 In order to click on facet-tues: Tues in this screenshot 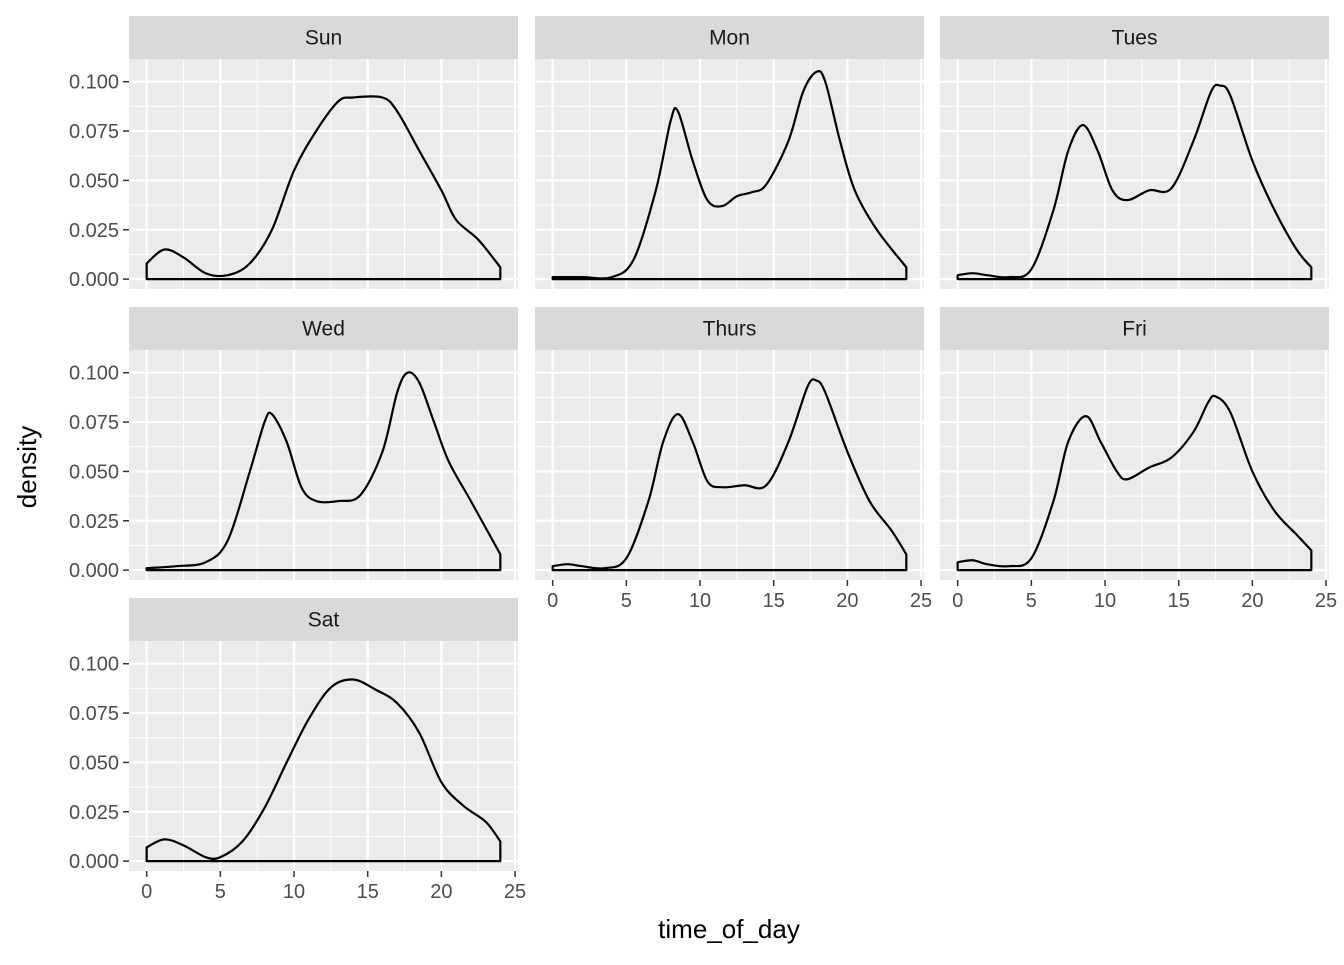, I will do `click(1134, 152)`.